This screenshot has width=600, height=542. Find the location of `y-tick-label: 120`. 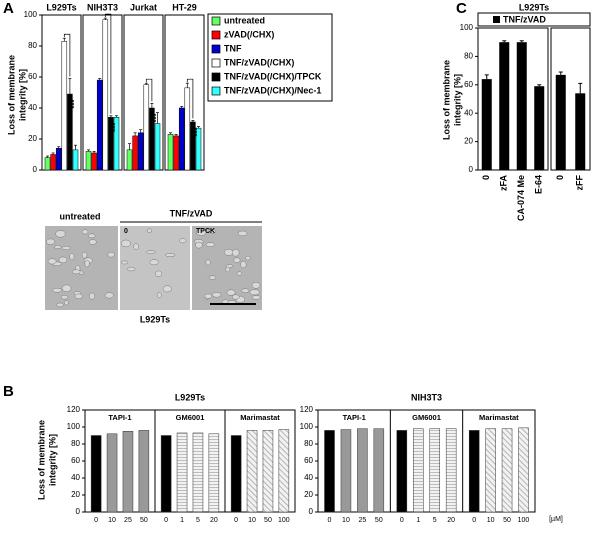

y-tick-label: 120 is located at coordinates (307, 409).